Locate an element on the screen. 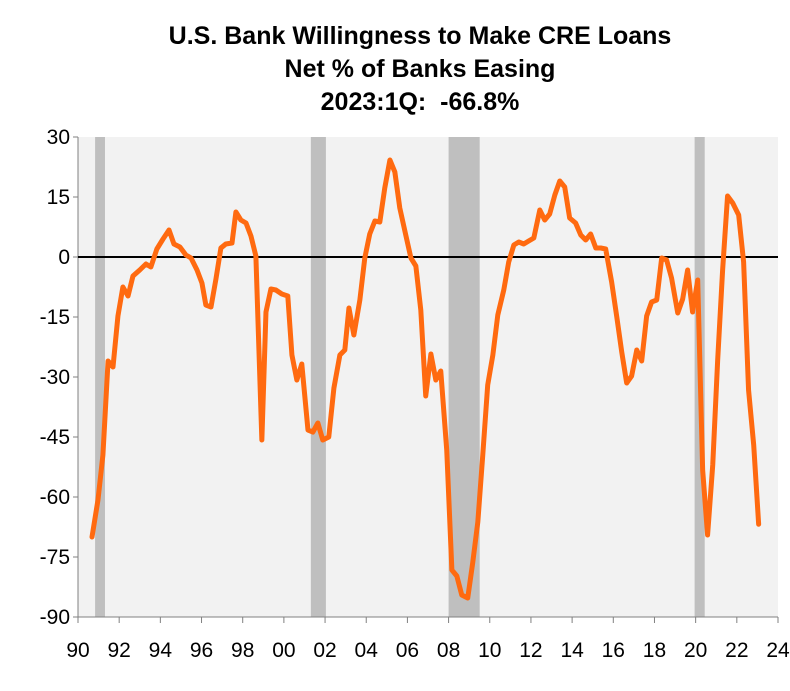 The height and width of the screenshot is (691, 790). x-tick-label: 18 is located at coordinates (654, 650).